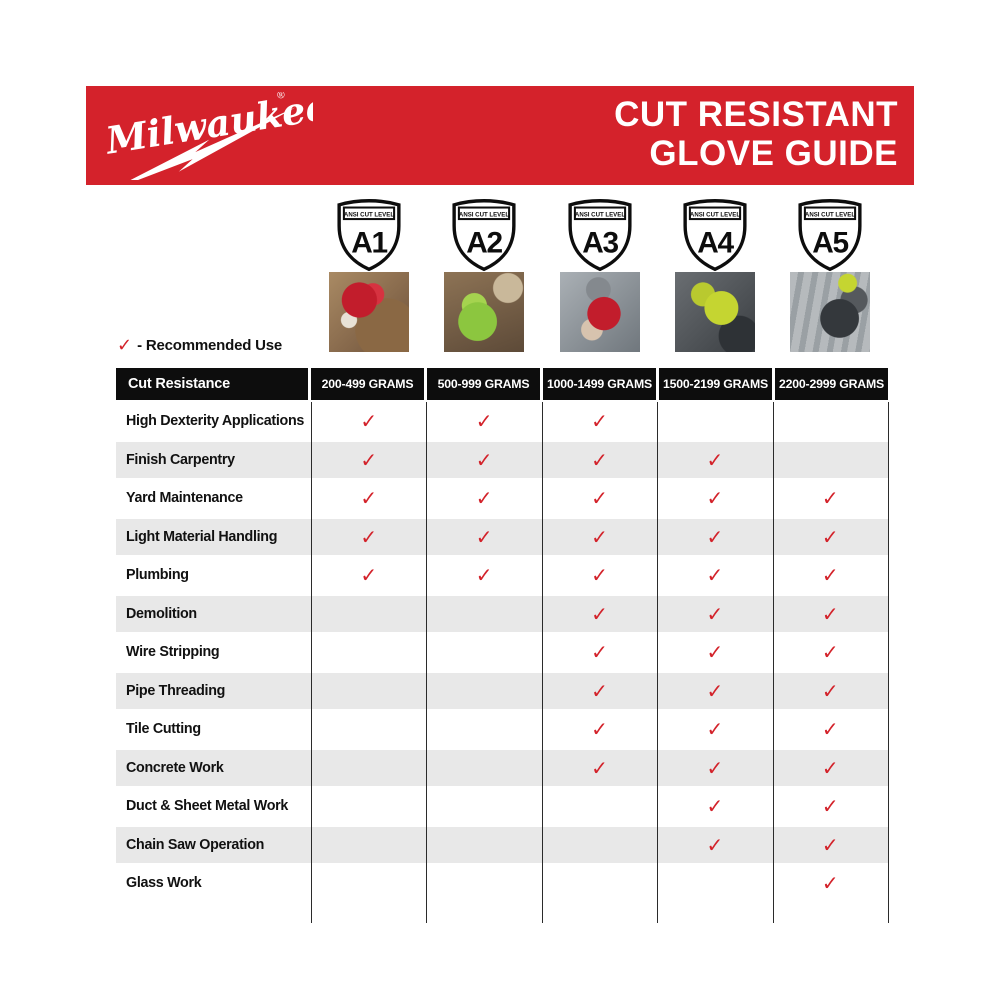 The image size is (1000, 1000). I want to click on page-title: CUT RESISTANT GLOVE GUIDE, so click(756, 134).